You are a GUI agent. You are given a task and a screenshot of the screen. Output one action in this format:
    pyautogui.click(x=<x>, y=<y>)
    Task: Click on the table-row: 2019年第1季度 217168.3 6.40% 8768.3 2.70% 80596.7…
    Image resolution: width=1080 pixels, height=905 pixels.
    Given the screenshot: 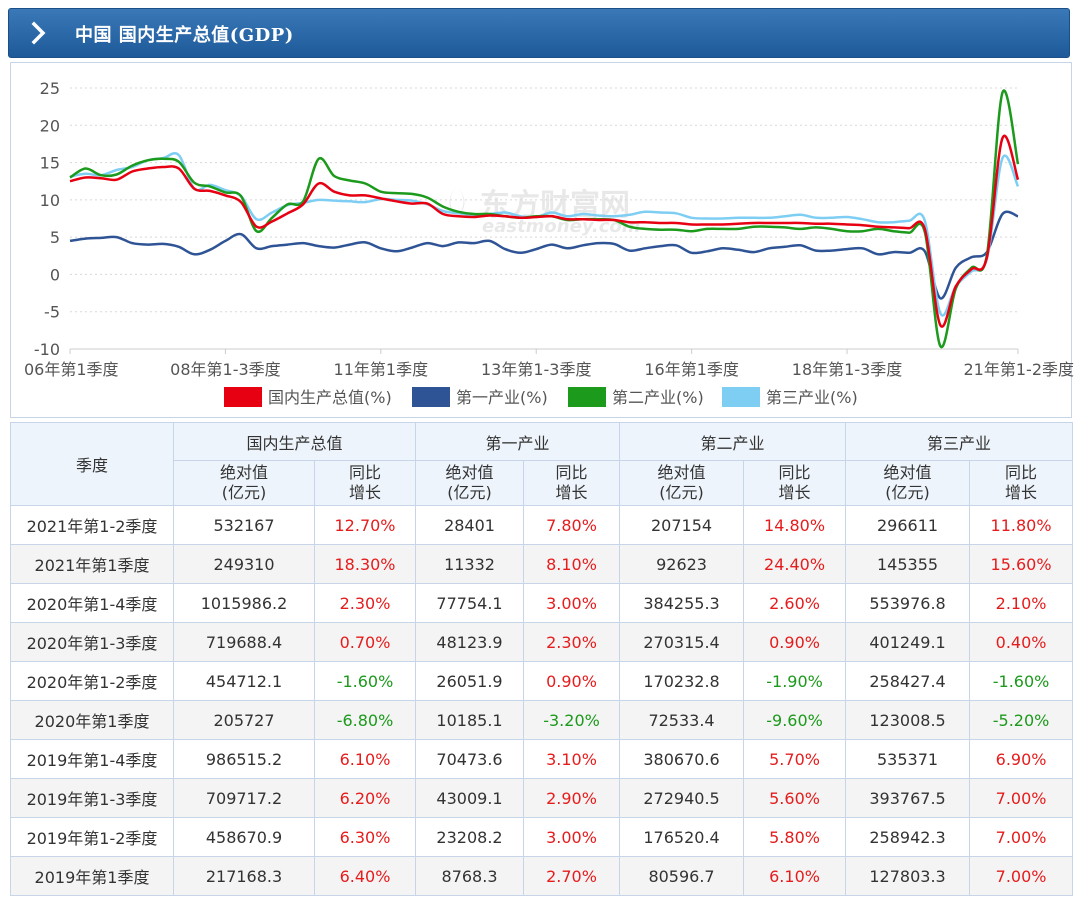 What is the action you would take?
    pyautogui.click(x=542, y=876)
    